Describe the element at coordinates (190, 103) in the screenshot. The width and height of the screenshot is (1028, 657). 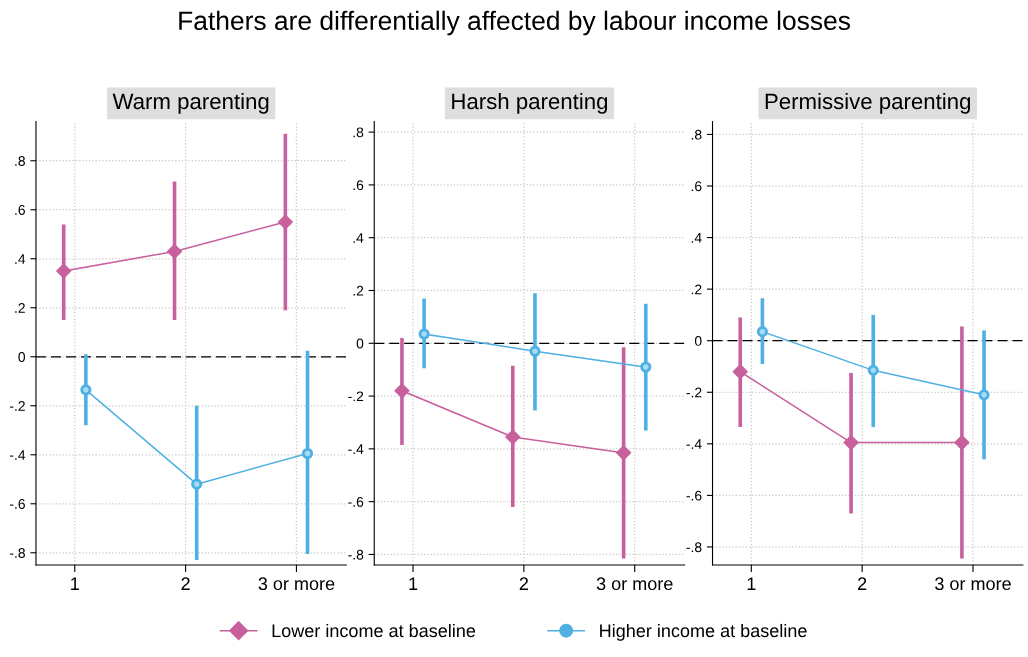
I see `chart-title: Warm parenting` at that location.